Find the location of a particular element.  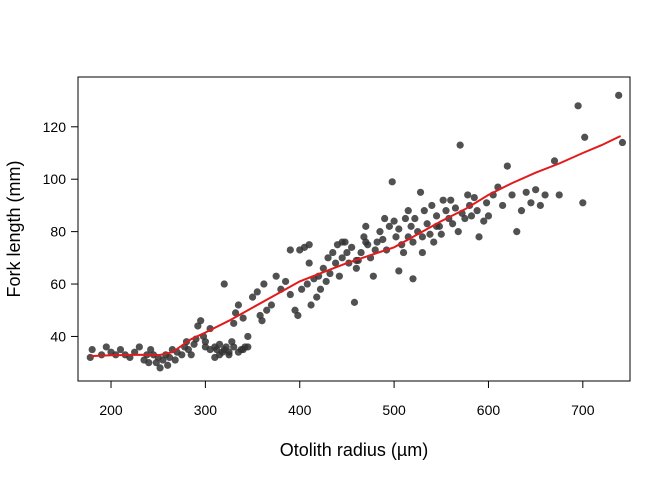

y-tick-label: 120 is located at coordinates (55, 127).